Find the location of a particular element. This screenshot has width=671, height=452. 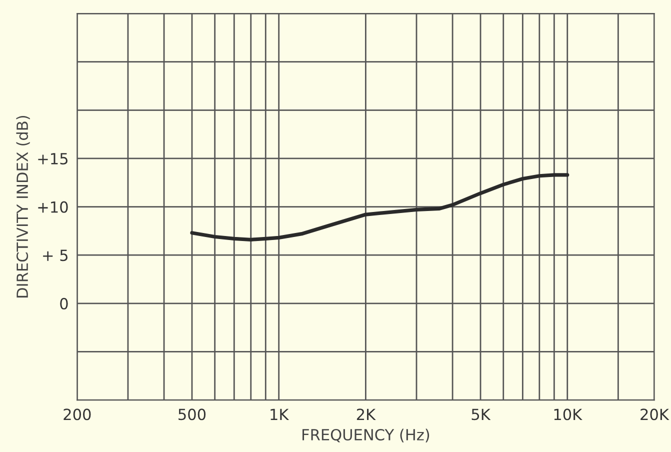

y-tick-label: +10 is located at coordinates (53, 207).